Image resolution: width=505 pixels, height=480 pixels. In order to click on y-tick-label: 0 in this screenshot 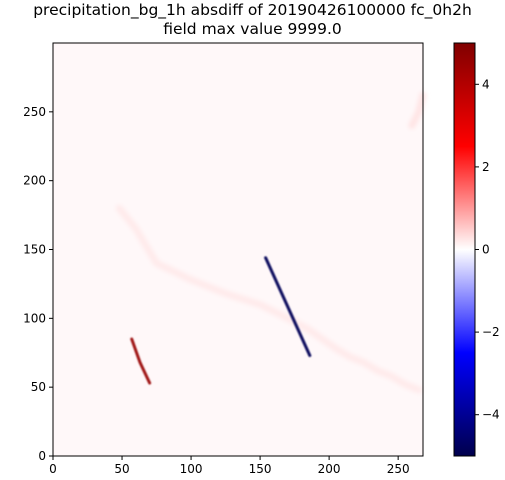, I will do `click(42, 456)`.